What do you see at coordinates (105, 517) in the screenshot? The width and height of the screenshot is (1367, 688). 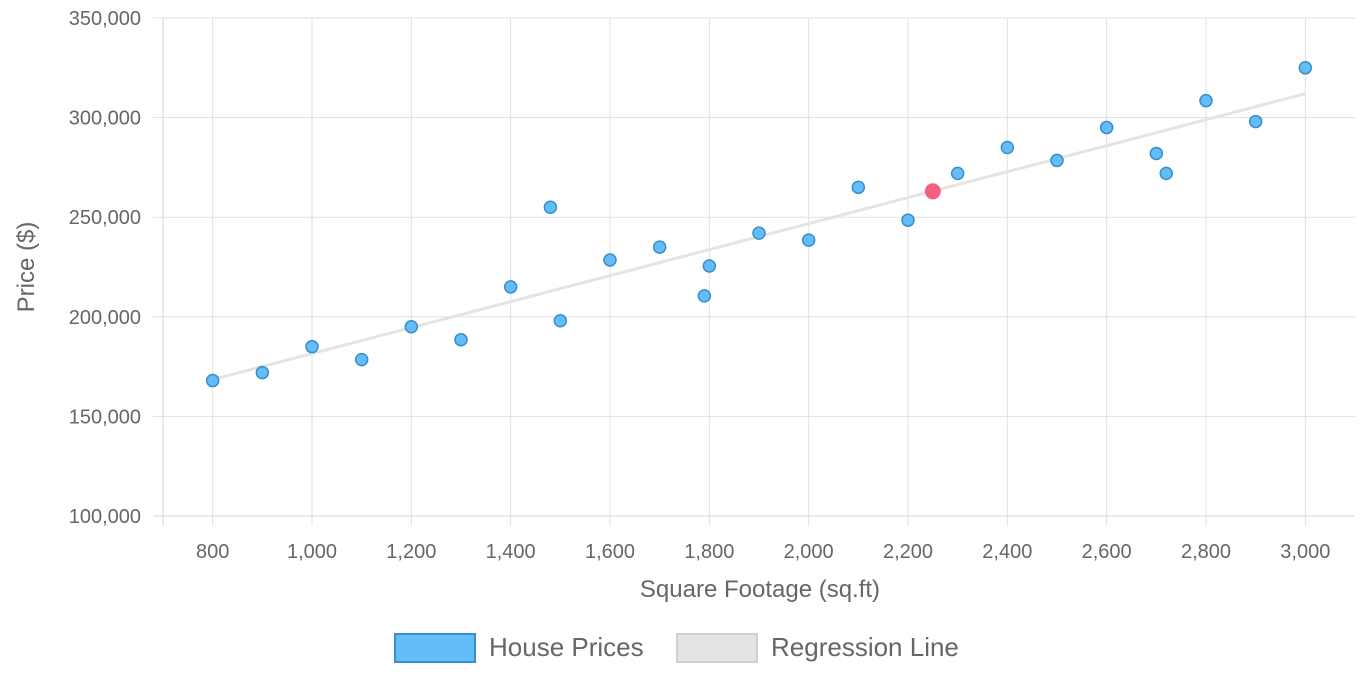 I see `y-tick-label: 100,000` at bounding box center [105, 517].